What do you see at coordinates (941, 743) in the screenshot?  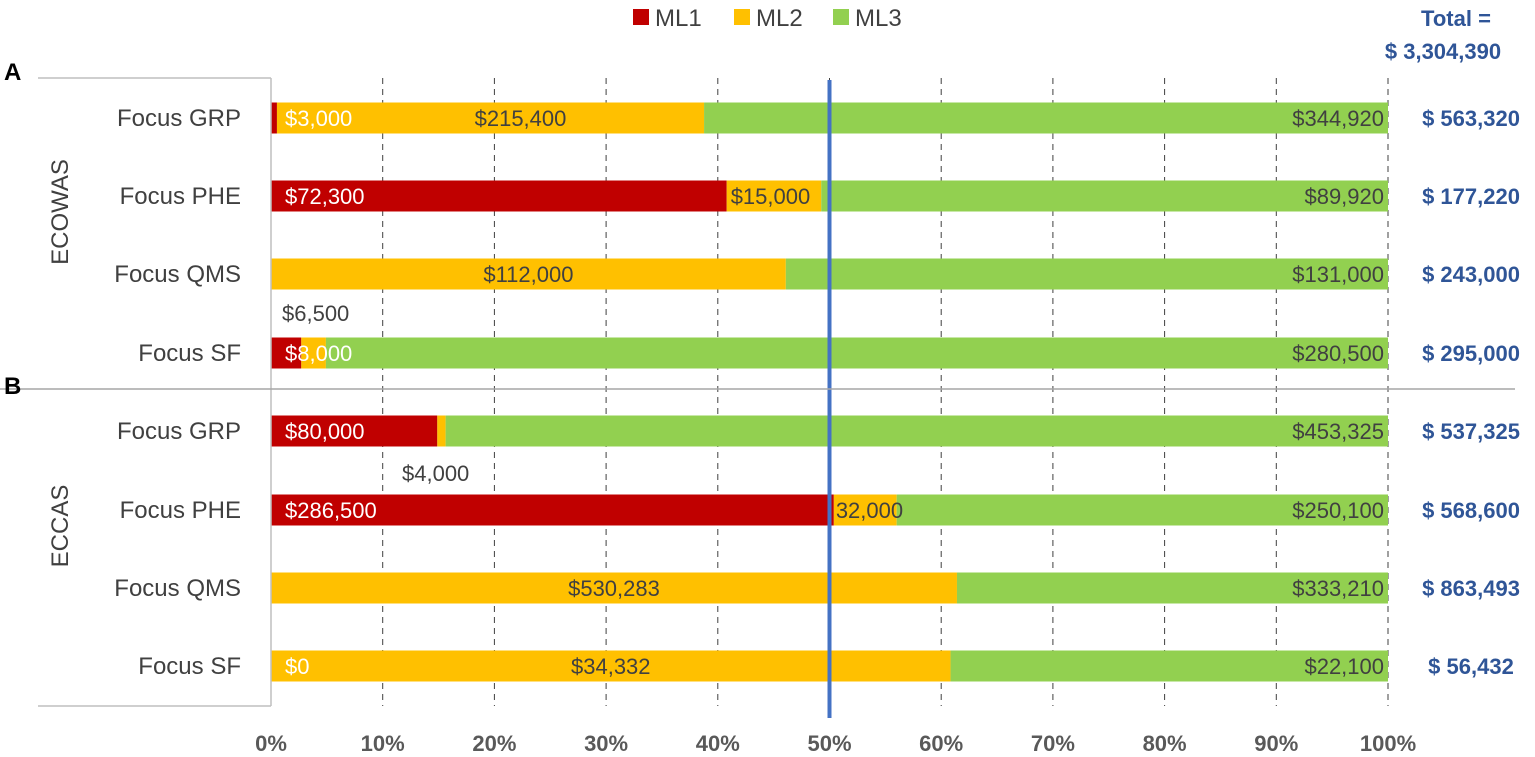 I see `x-tick-label: 60%` at bounding box center [941, 743].